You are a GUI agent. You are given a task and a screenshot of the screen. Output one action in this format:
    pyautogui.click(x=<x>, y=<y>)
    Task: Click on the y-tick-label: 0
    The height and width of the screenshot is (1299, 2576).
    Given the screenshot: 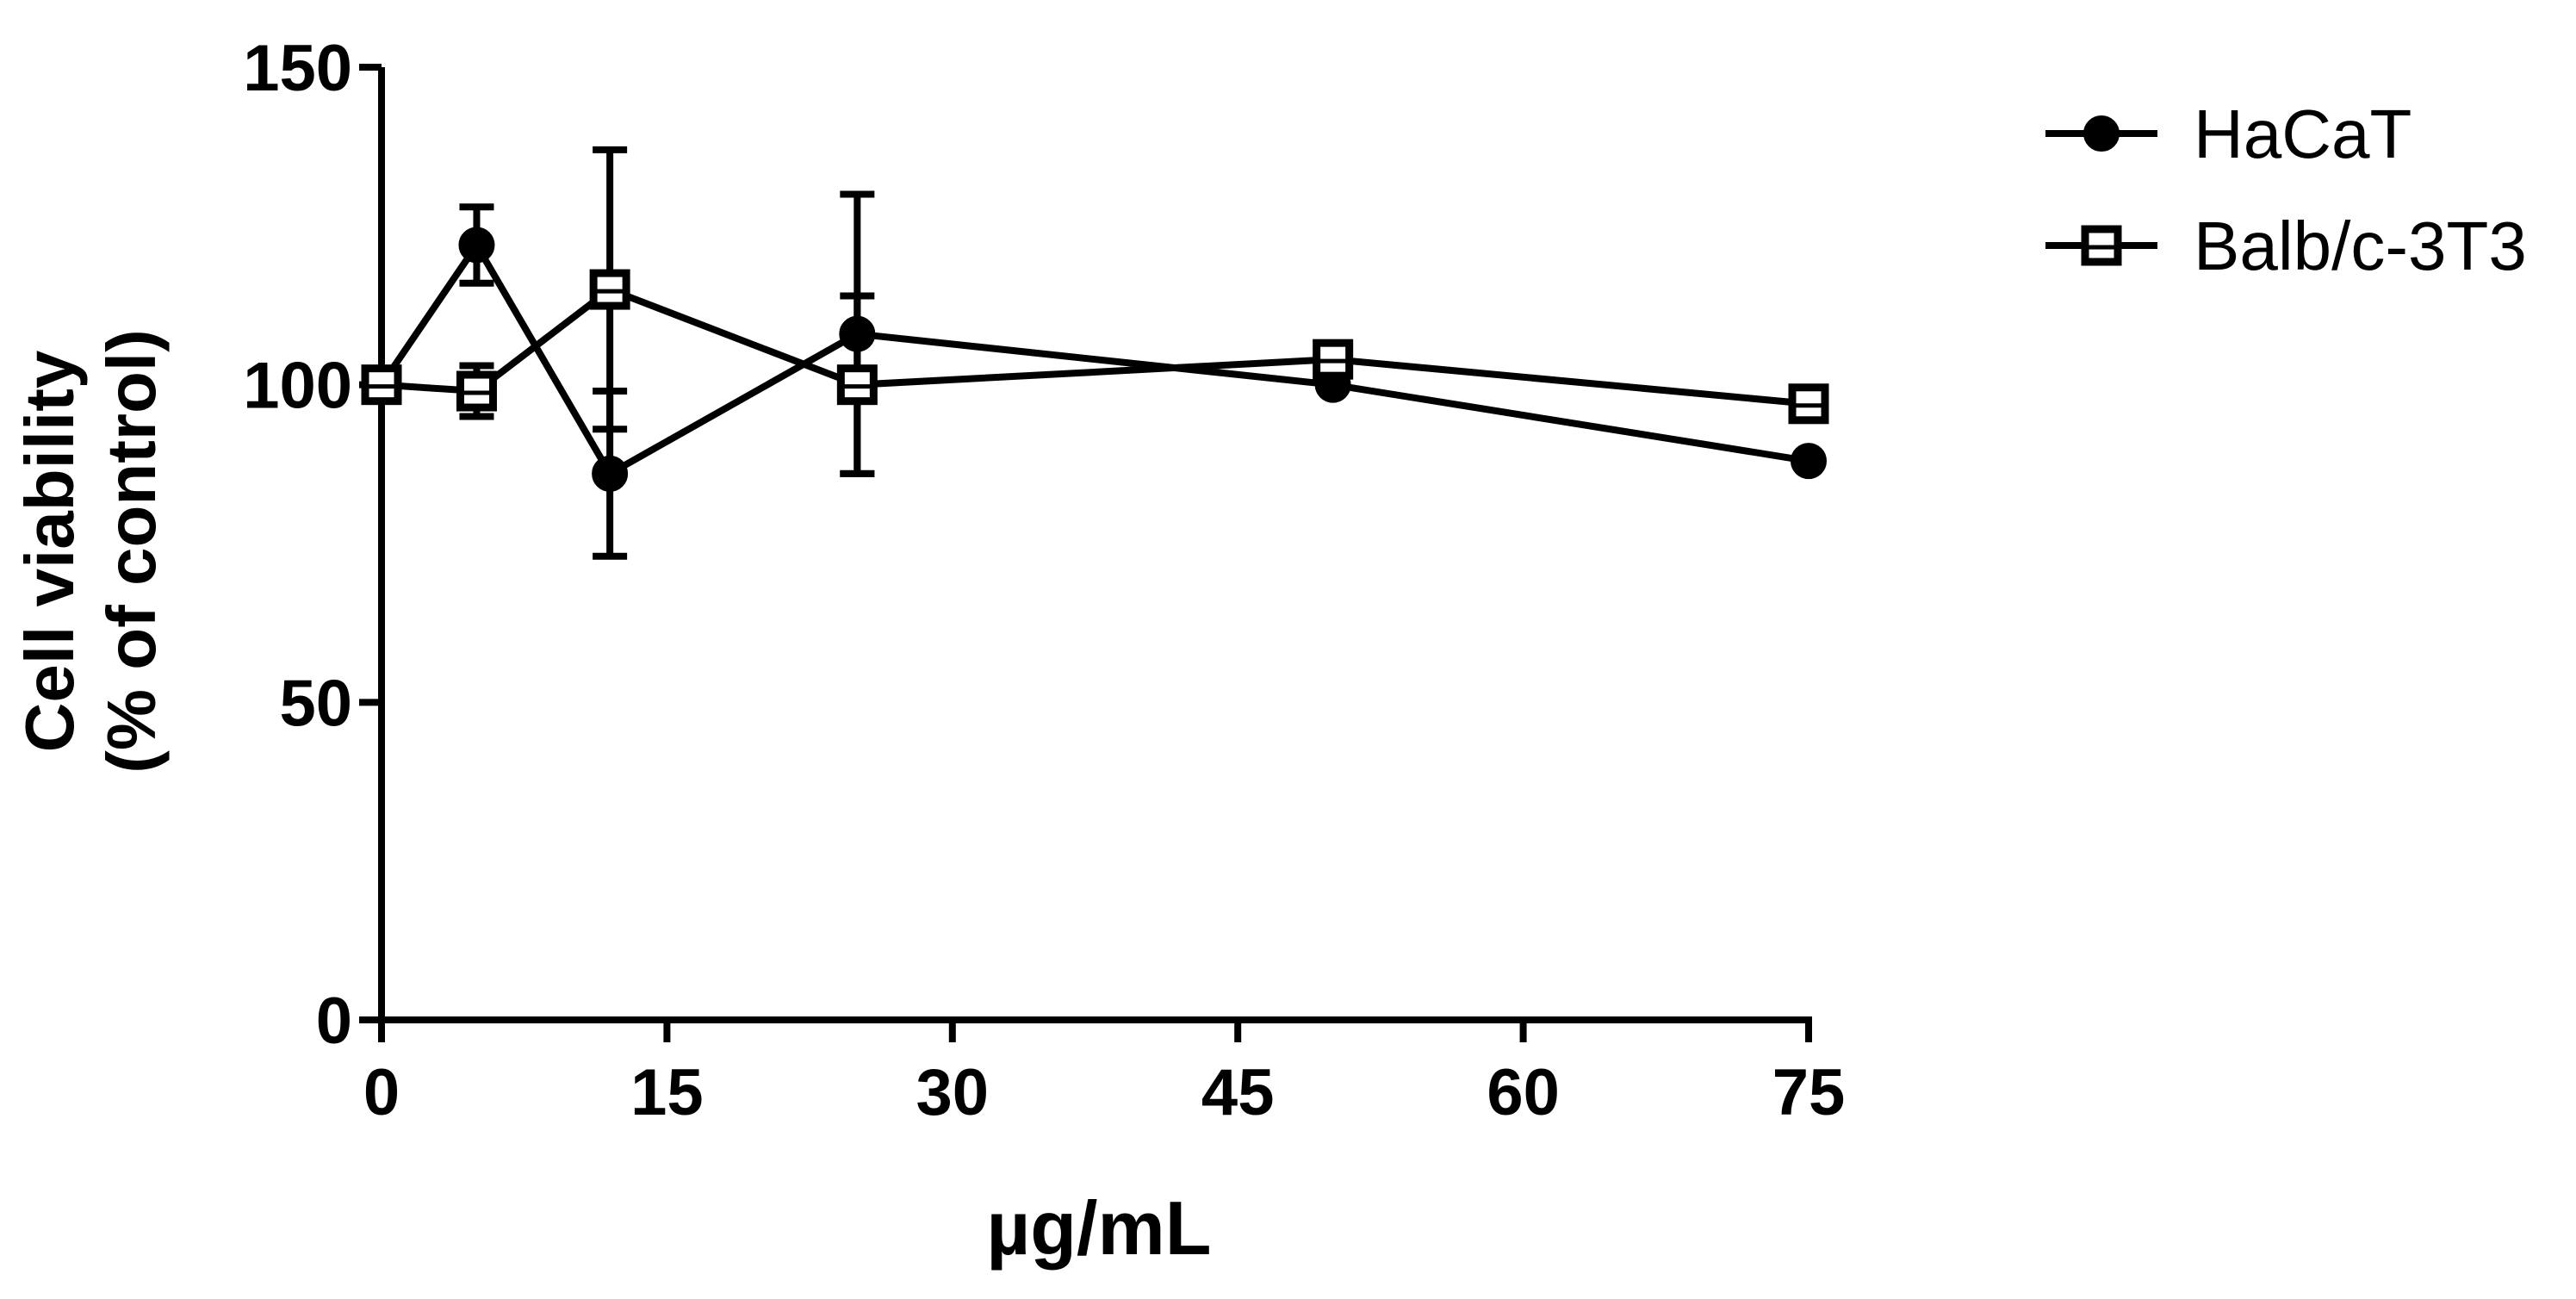 What is the action you would take?
    pyautogui.click(x=334, y=1021)
    